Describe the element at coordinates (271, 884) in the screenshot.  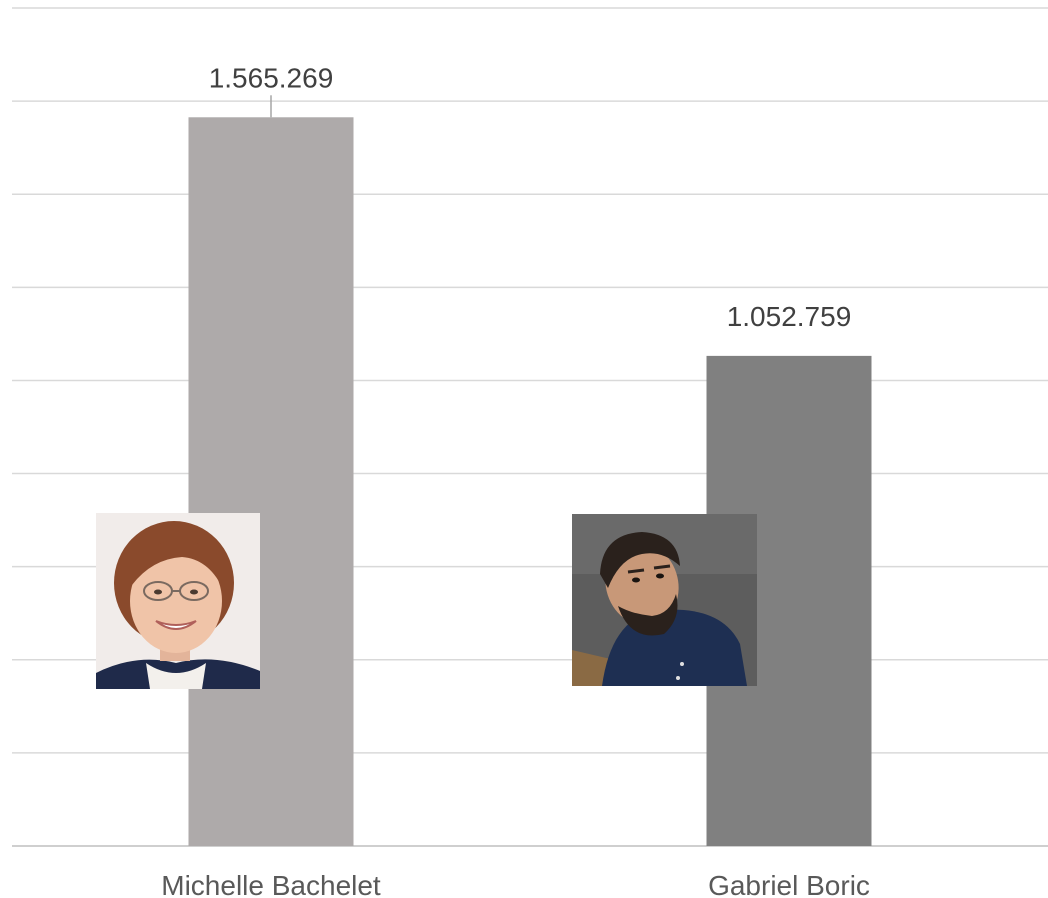
I see `category-tick-label: Michelle Bachelet` at that location.